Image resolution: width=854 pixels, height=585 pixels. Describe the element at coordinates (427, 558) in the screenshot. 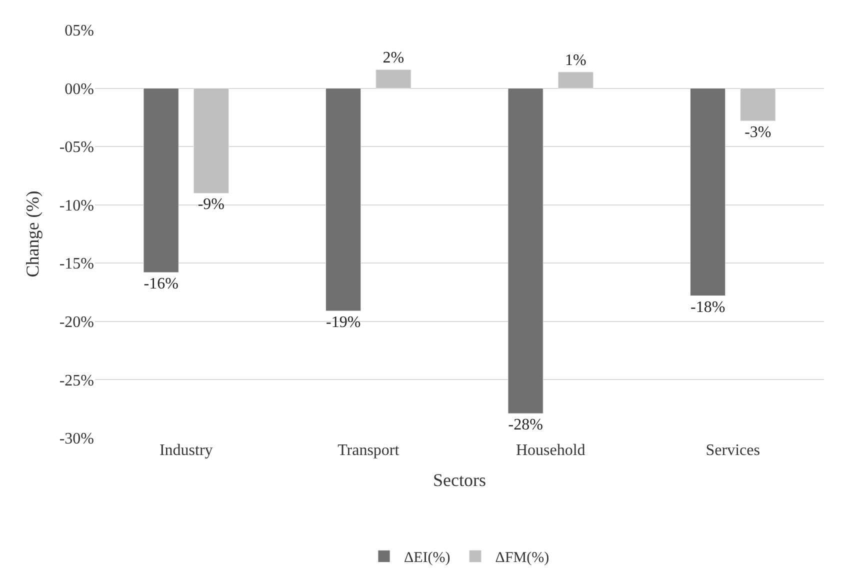

I see `legend-label: ΔEI(%)` at that location.